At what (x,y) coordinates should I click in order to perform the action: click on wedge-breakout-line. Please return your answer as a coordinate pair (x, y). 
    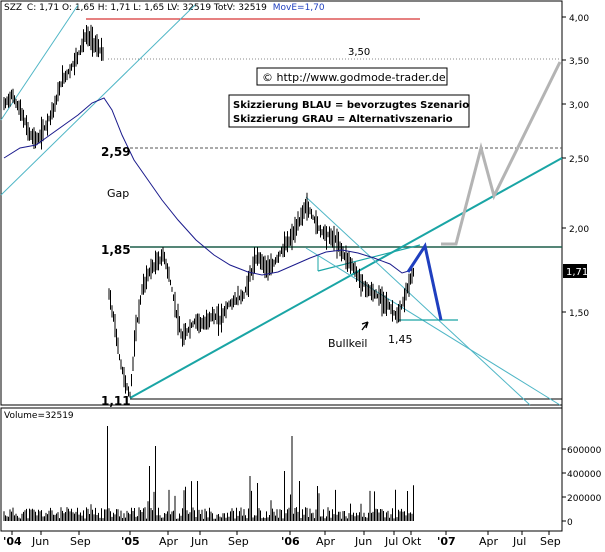
    Looking at the image, I should click on (369, 258).